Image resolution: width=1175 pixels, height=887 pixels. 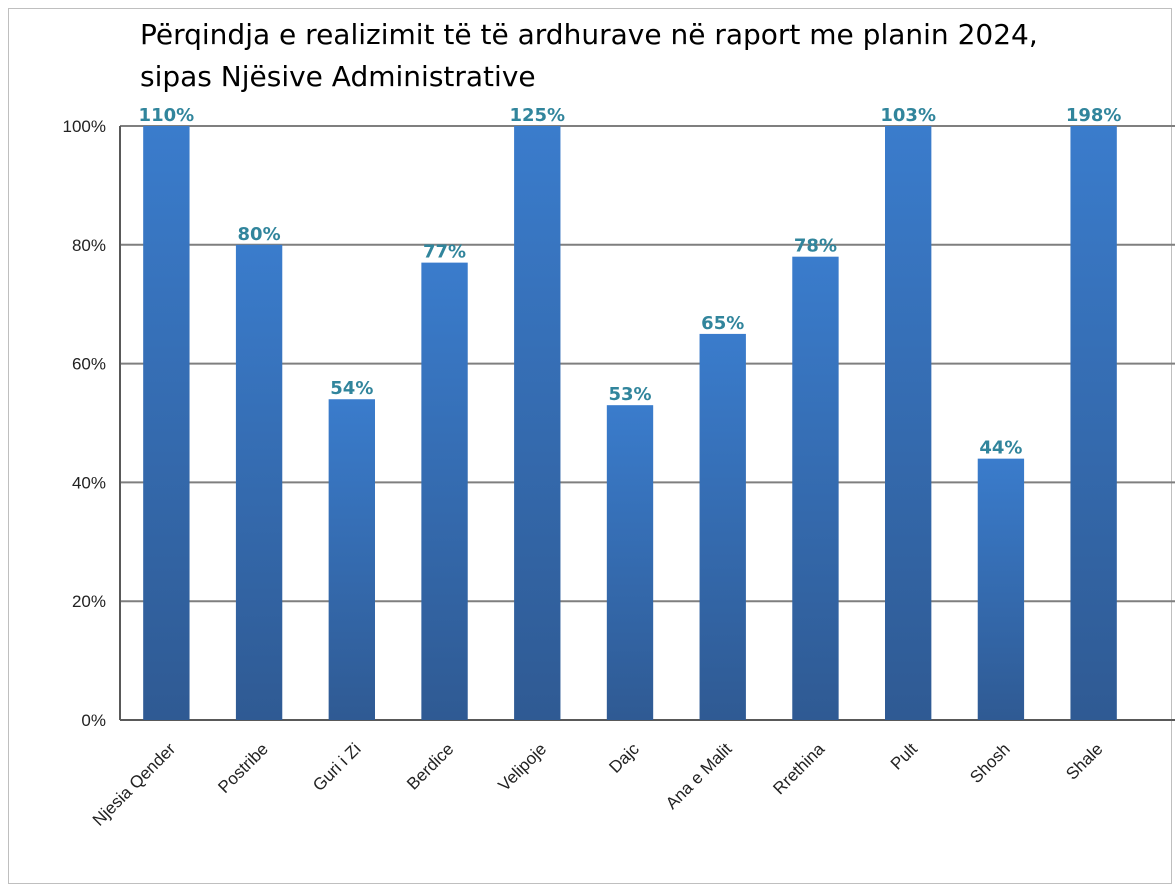 What do you see at coordinates (89, 601) in the screenshot?
I see `y-tick-label: 20%` at bounding box center [89, 601].